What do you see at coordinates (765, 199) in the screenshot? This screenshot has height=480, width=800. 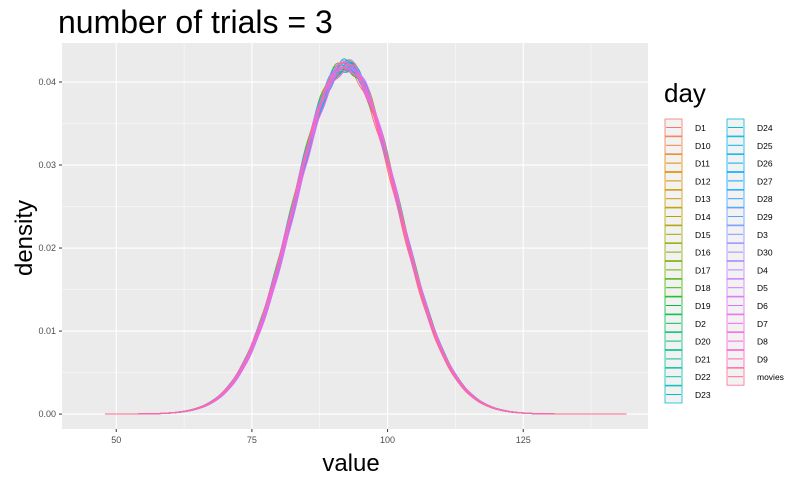 I see `legend-label: D28` at bounding box center [765, 199].